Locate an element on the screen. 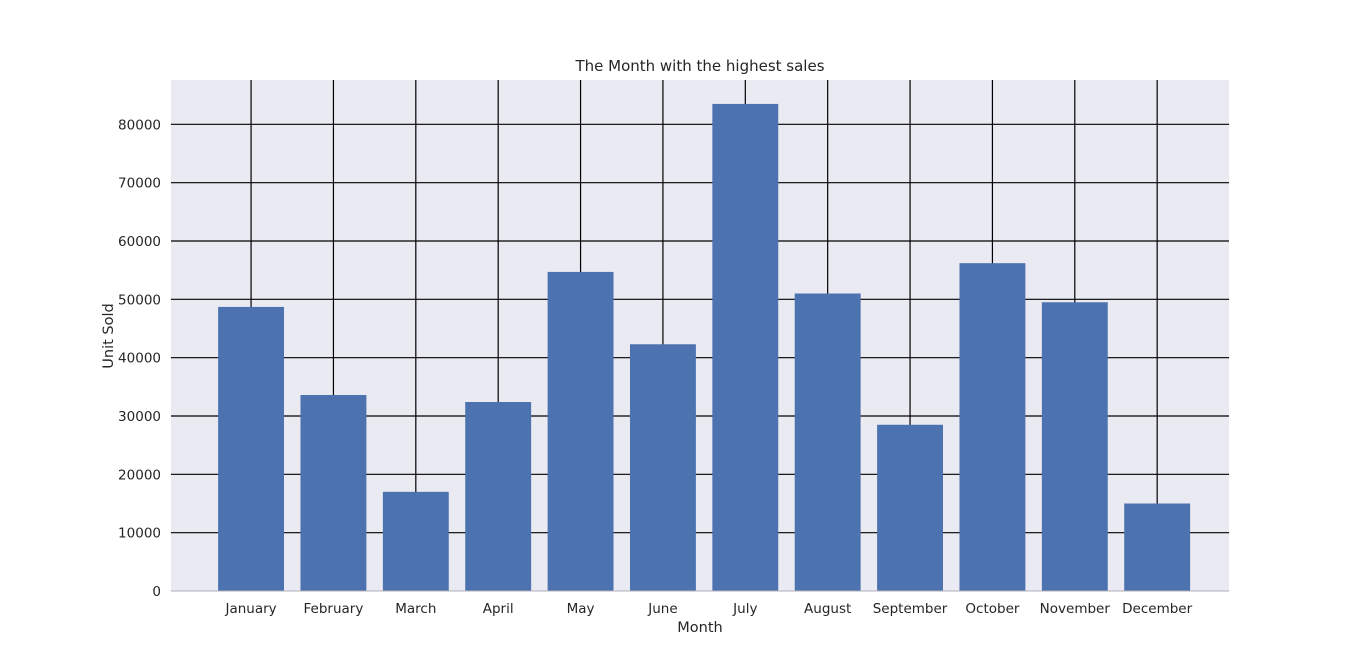  bar-february is located at coordinates (333, 493).